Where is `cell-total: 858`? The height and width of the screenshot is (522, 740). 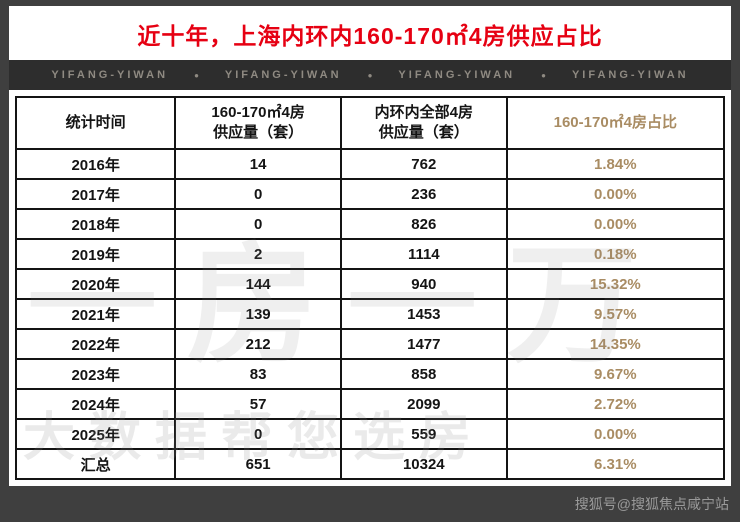 cell-total: 858 is located at coordinates (423, 374).